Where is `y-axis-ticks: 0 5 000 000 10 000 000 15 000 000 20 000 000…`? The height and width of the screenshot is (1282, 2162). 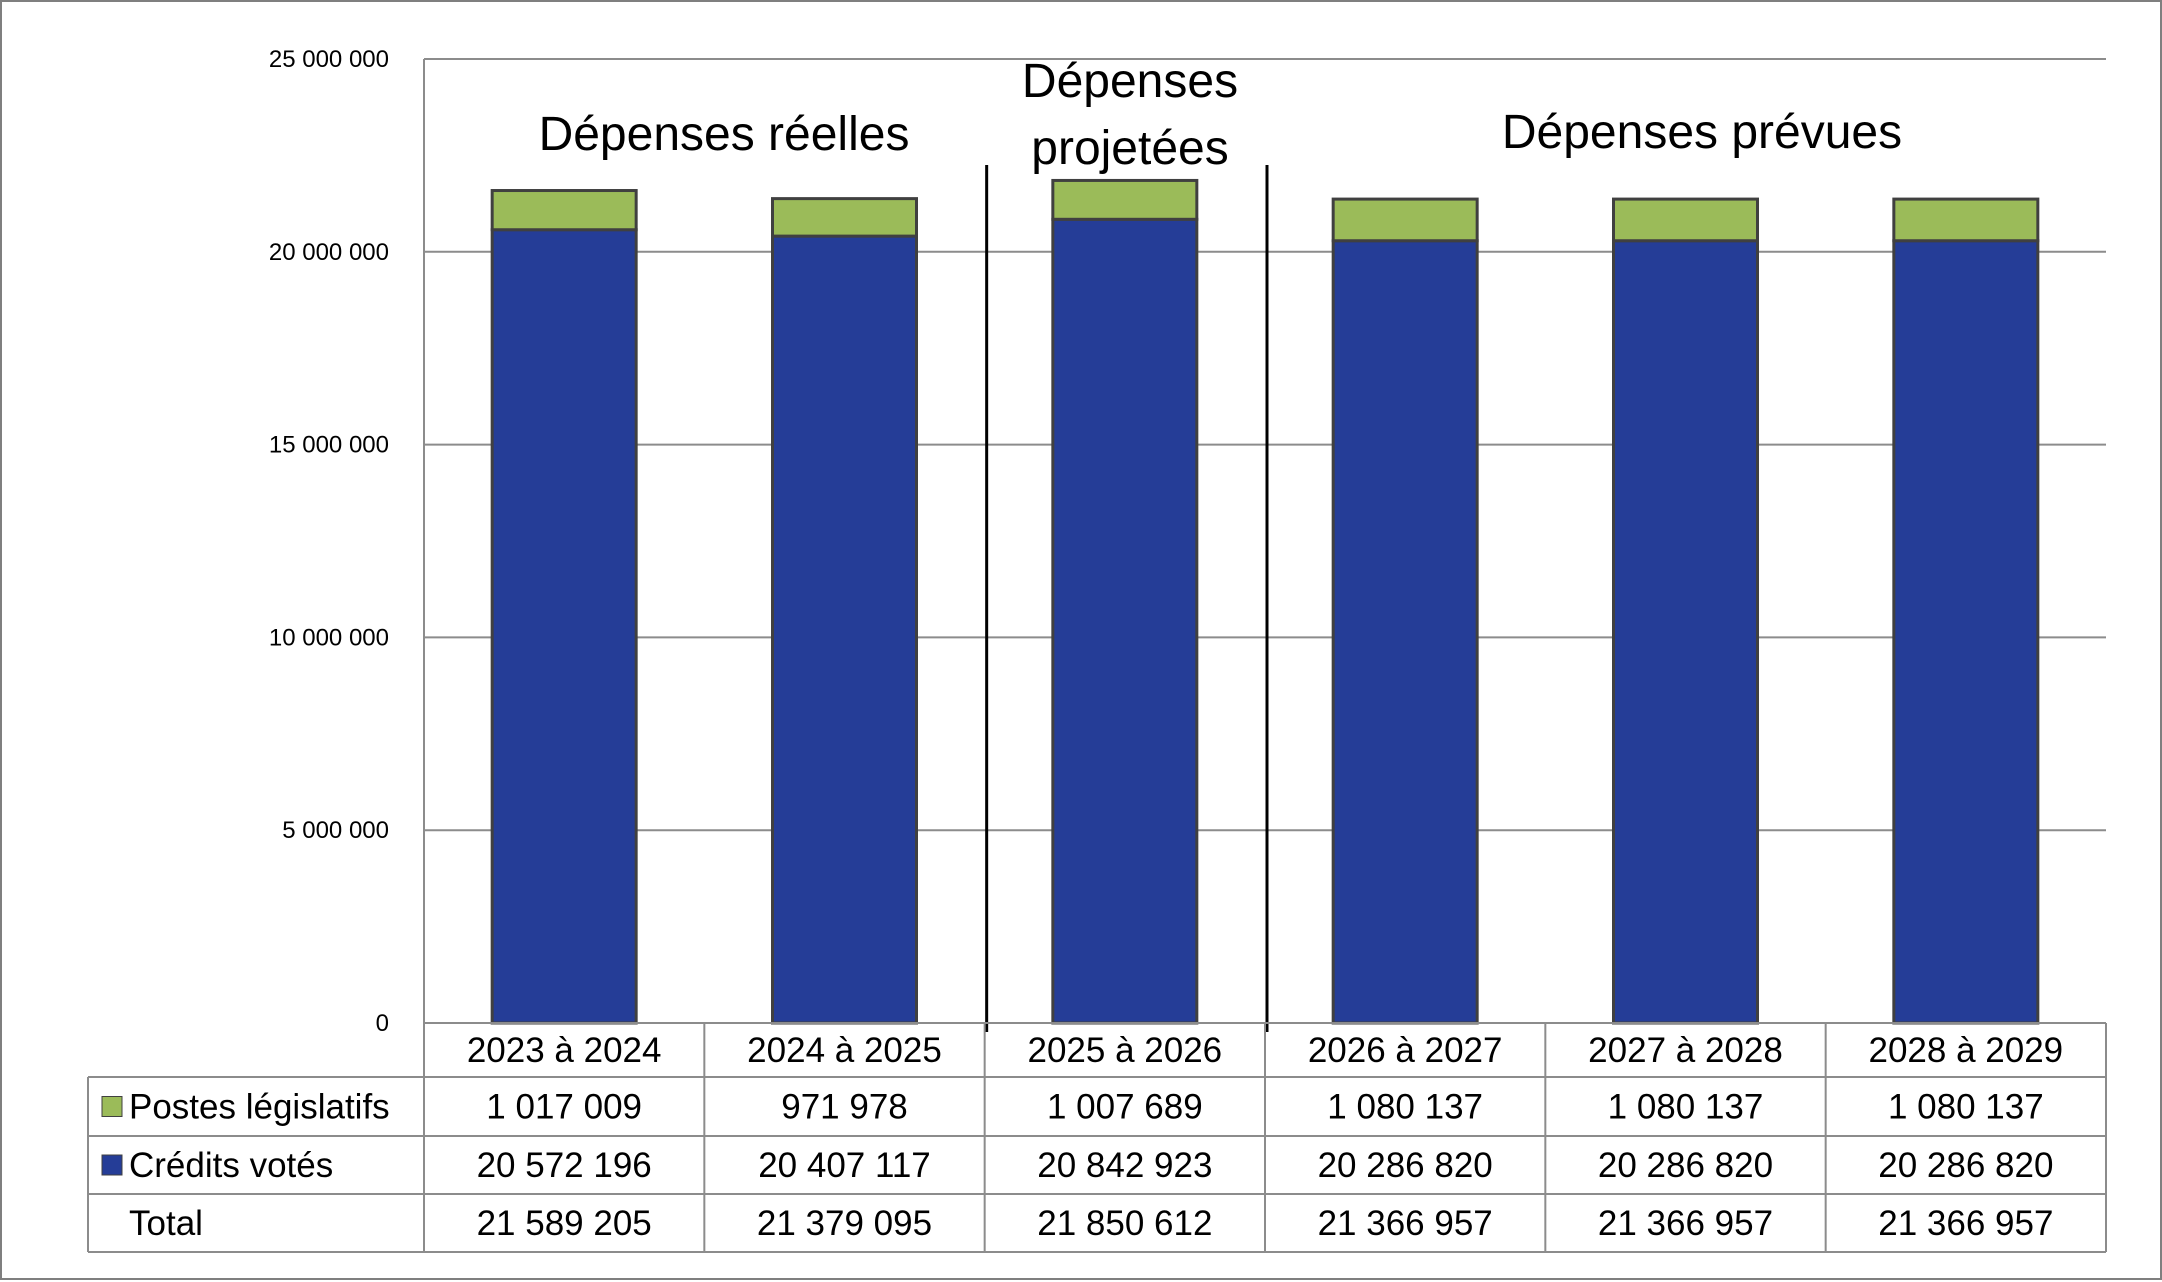 y-axis-ticks: 0 5 000 000 10 000 000 15 000 000 20 000 000… is located at coordinates (329, 541).